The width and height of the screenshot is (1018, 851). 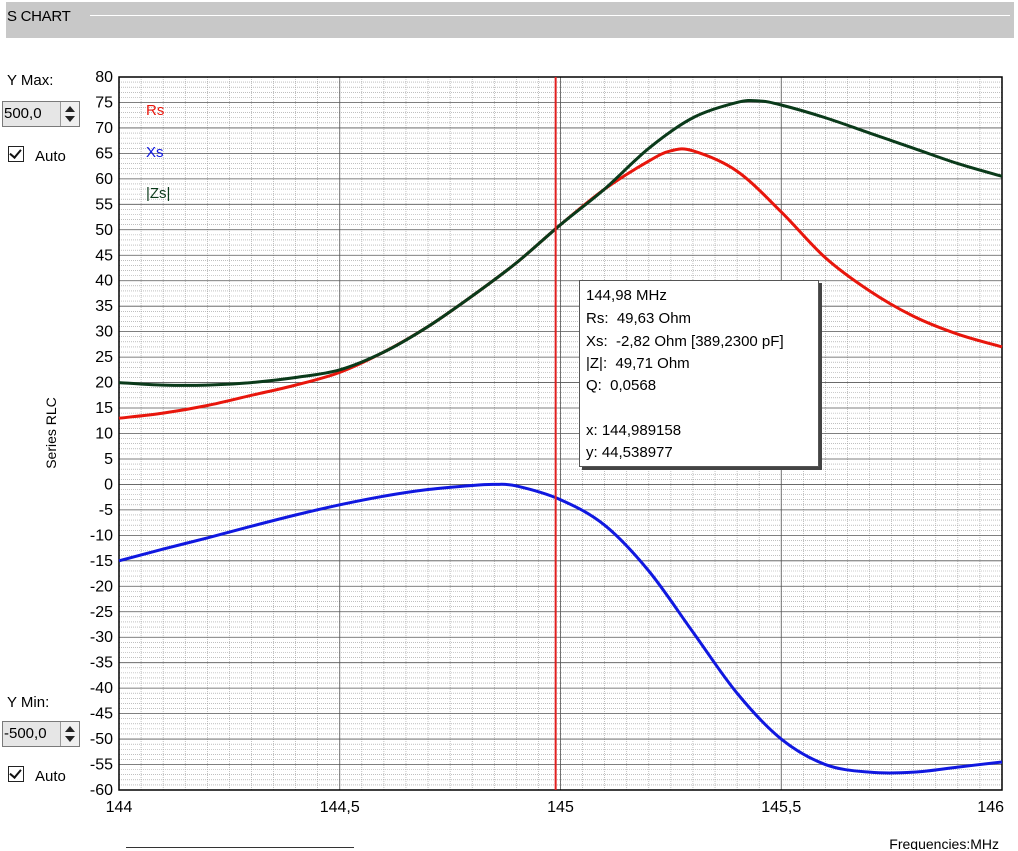 I want to click on y-tick-label: -25, so click(x=101, y=612).